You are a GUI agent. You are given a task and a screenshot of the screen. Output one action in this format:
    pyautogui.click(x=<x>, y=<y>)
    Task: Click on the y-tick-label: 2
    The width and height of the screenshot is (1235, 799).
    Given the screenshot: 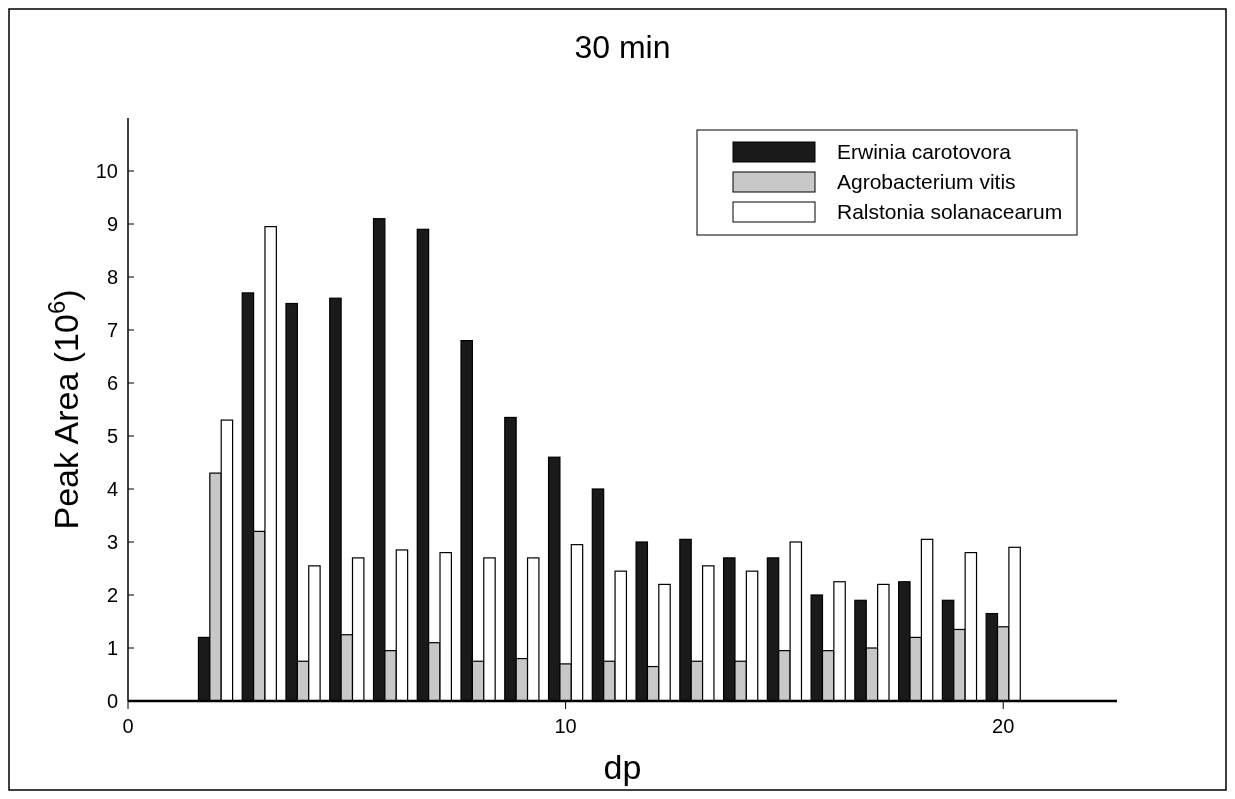 What is the action you would take?
    pyautogui.click(x=112, y=595)
    